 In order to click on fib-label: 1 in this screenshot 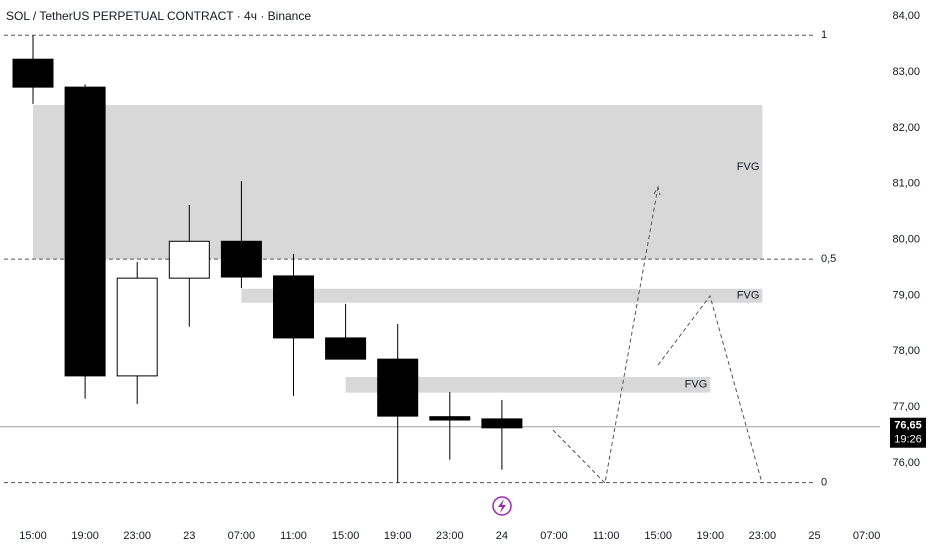, I will do `click(824, 35)`.